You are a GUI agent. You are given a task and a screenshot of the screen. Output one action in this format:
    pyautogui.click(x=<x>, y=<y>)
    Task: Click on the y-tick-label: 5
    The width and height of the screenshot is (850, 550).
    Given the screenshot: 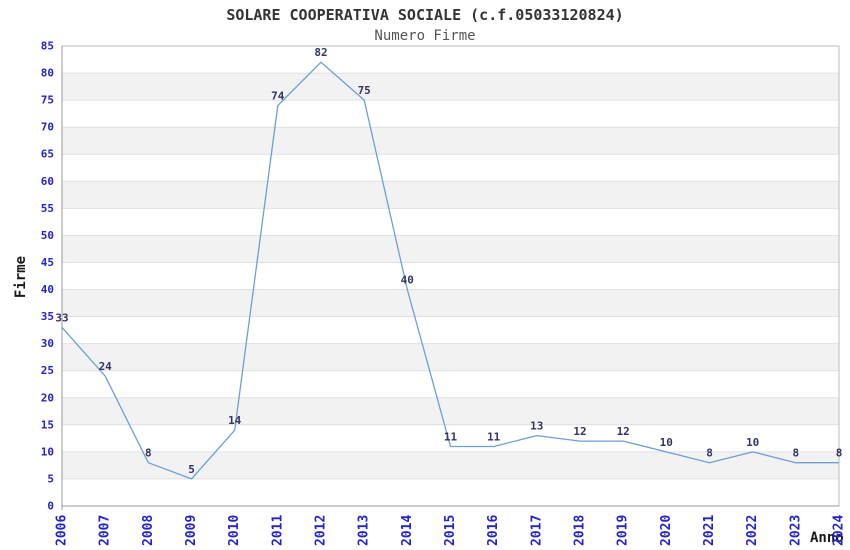 What is the action you would take?
    pyautogui.click(x=50, y=478)
    